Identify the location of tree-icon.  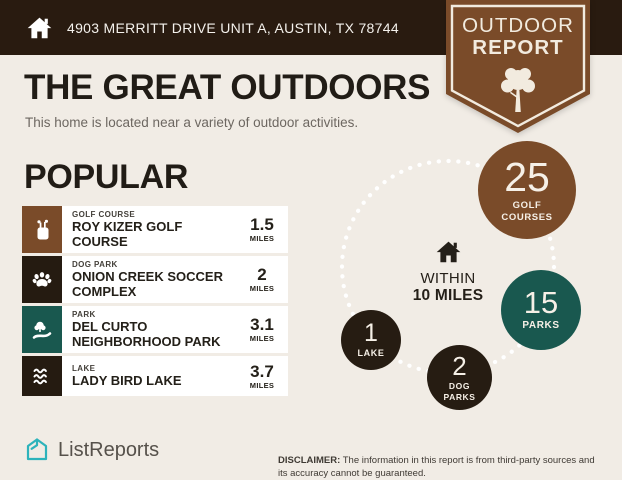
(518, 90).